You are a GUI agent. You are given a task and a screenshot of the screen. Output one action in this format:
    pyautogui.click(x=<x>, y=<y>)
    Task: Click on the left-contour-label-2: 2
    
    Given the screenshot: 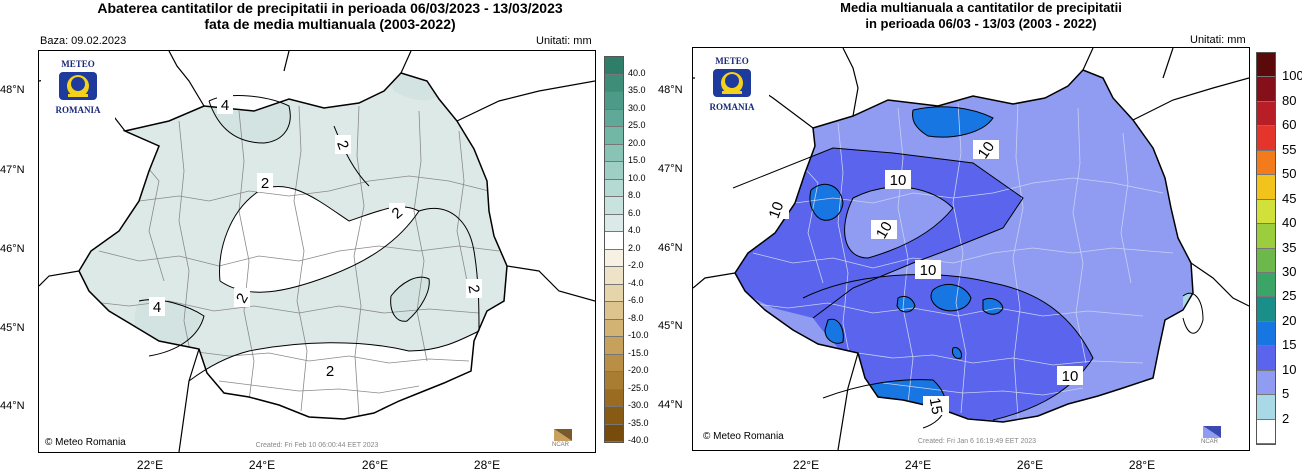 What is the action you would take?
    pyautogui.click(x=342, y=144)
    